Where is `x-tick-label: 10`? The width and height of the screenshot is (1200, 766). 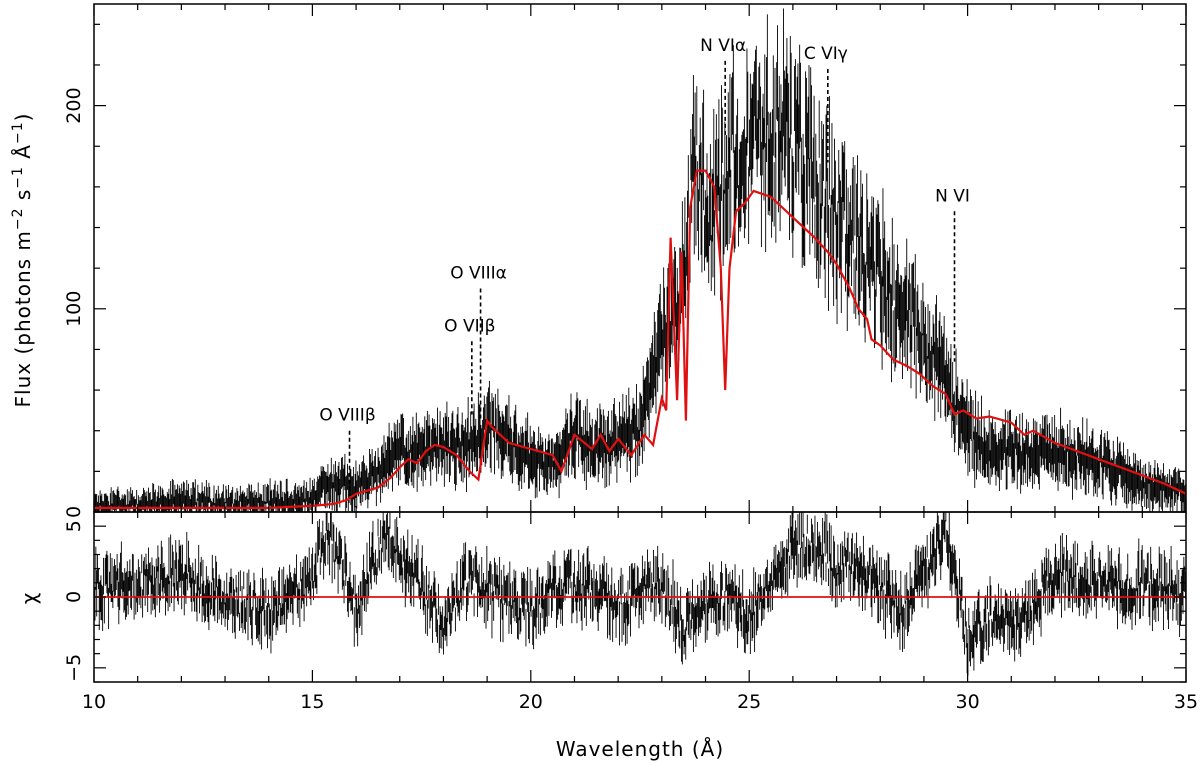 x-tick-label: 10 is located at coordinates (94, 702).